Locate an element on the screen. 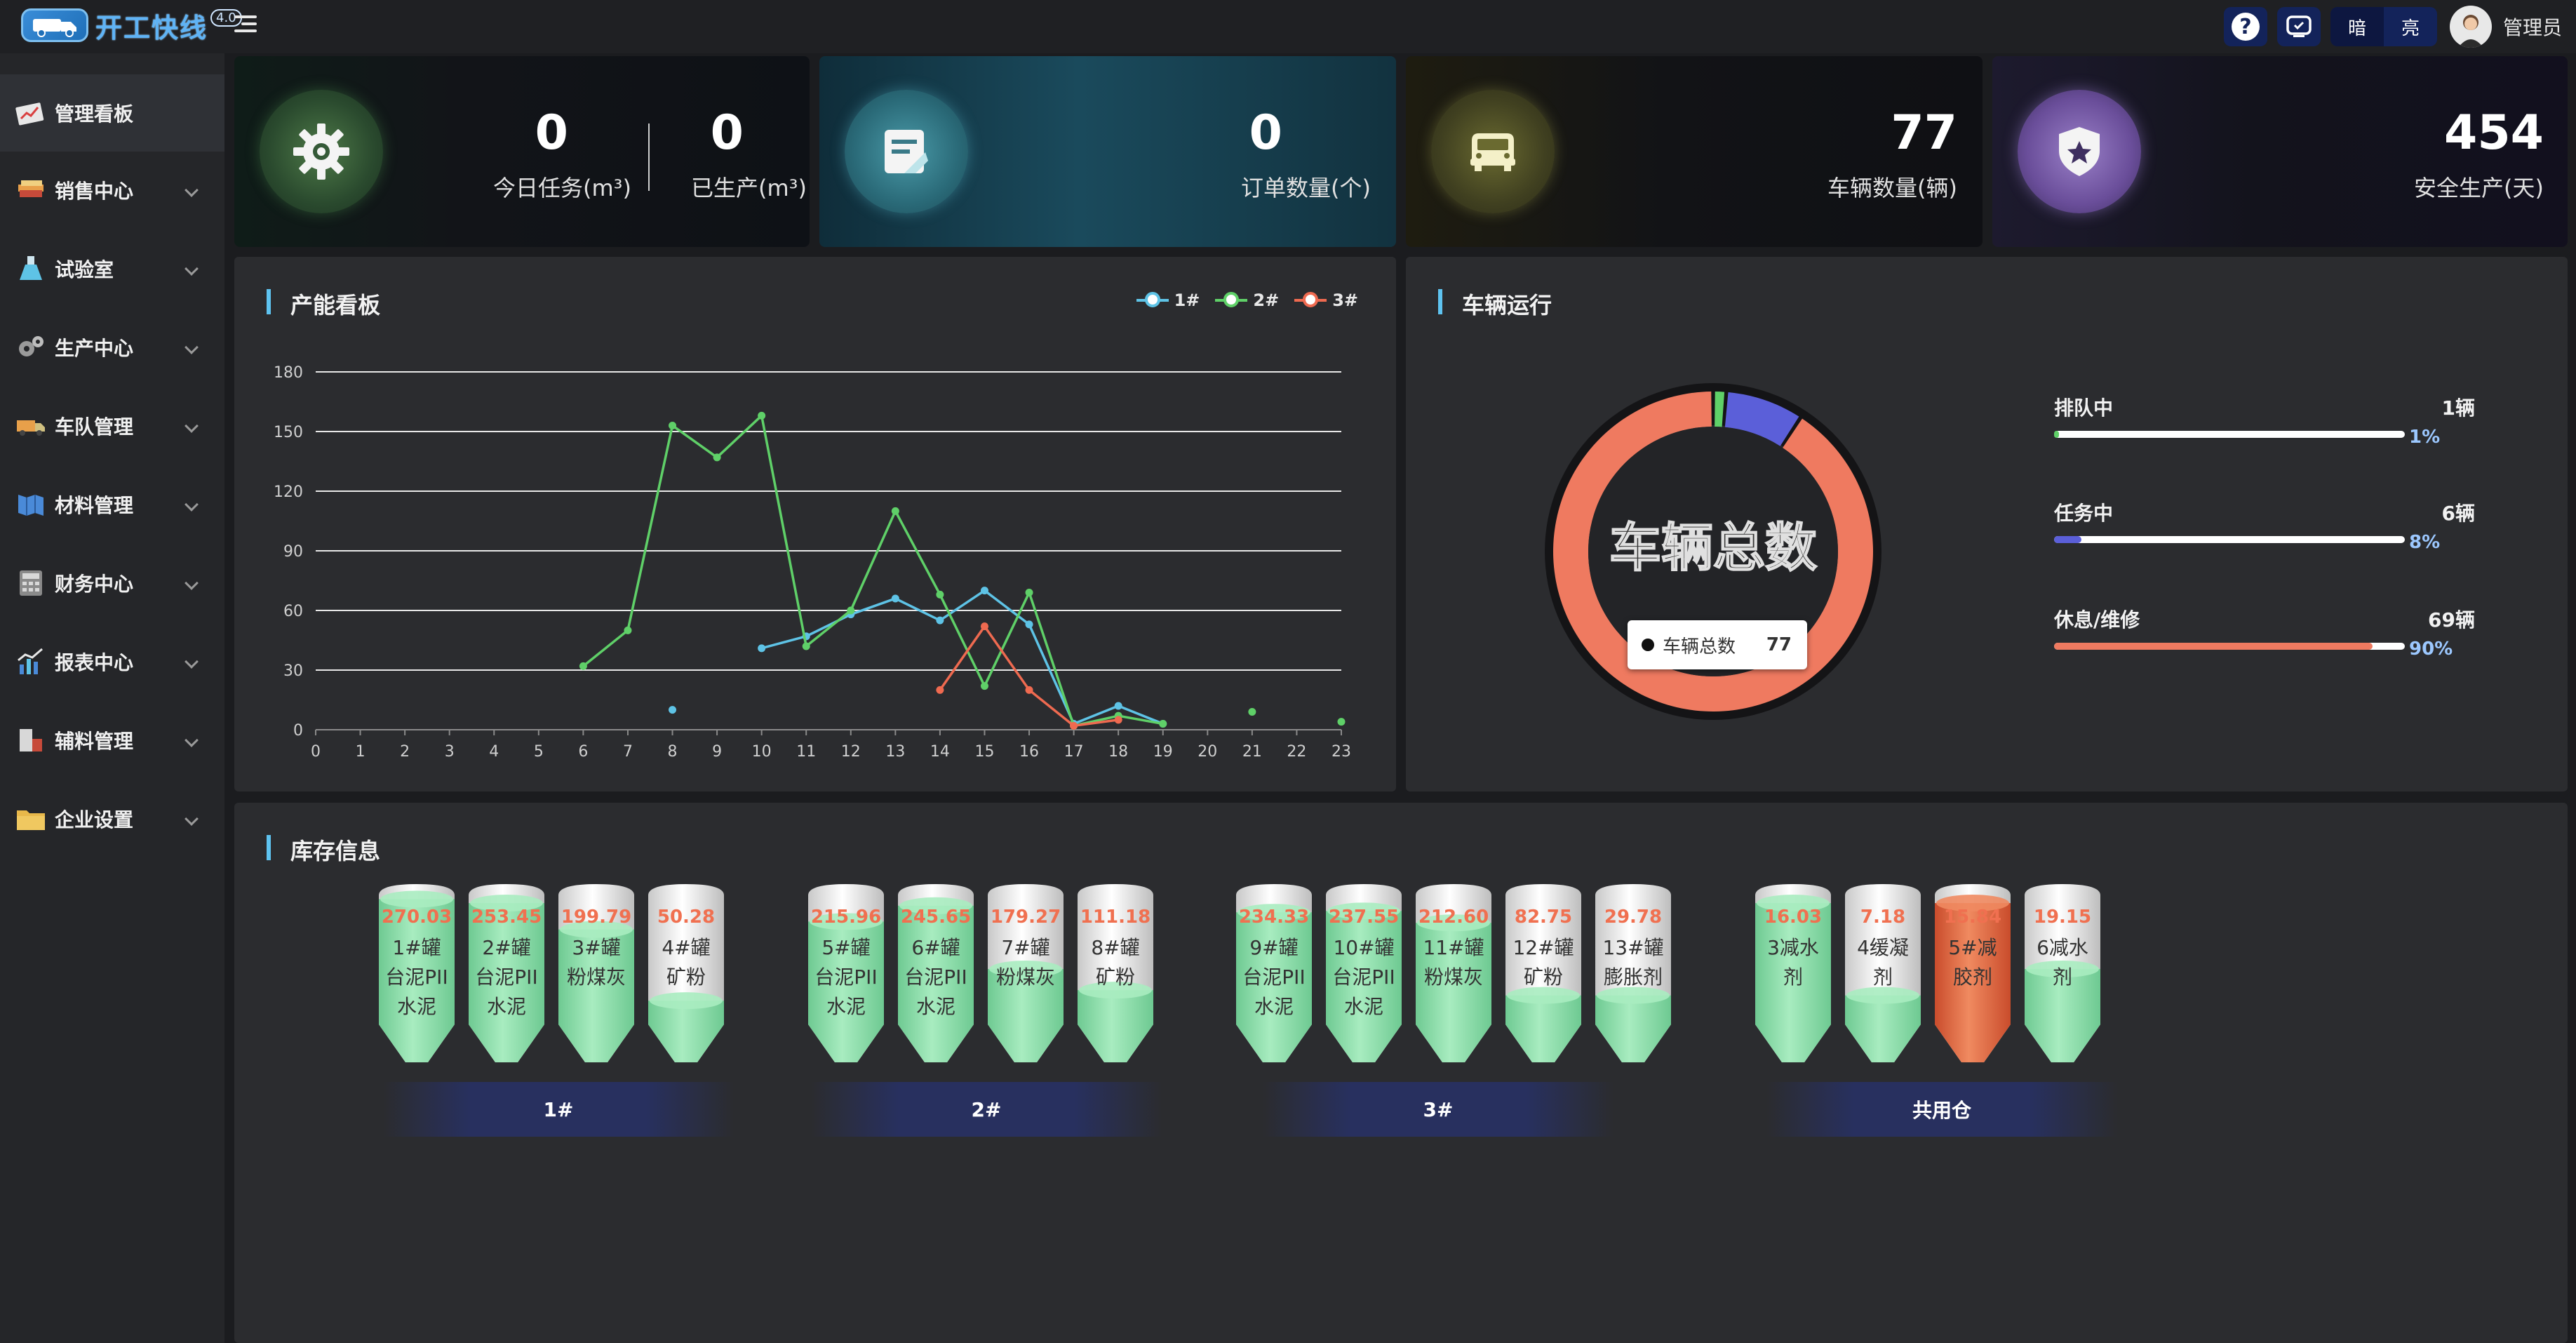 This screenshot has width=2576, height=1343. sidebar-item-fleet: 车队管理 is located at coordinates (112, 426).